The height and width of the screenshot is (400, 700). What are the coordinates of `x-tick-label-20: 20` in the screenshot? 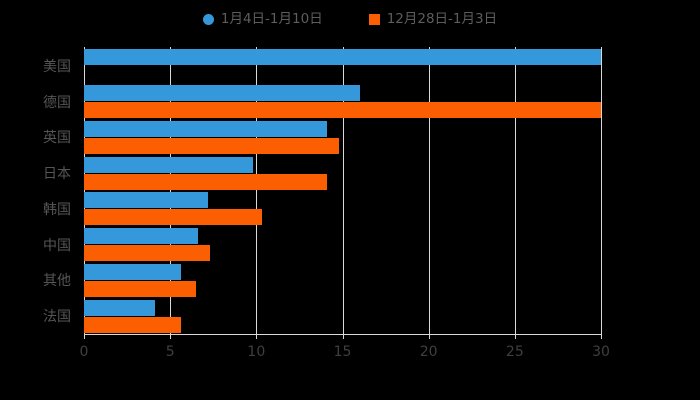 It's located at (428, 352).